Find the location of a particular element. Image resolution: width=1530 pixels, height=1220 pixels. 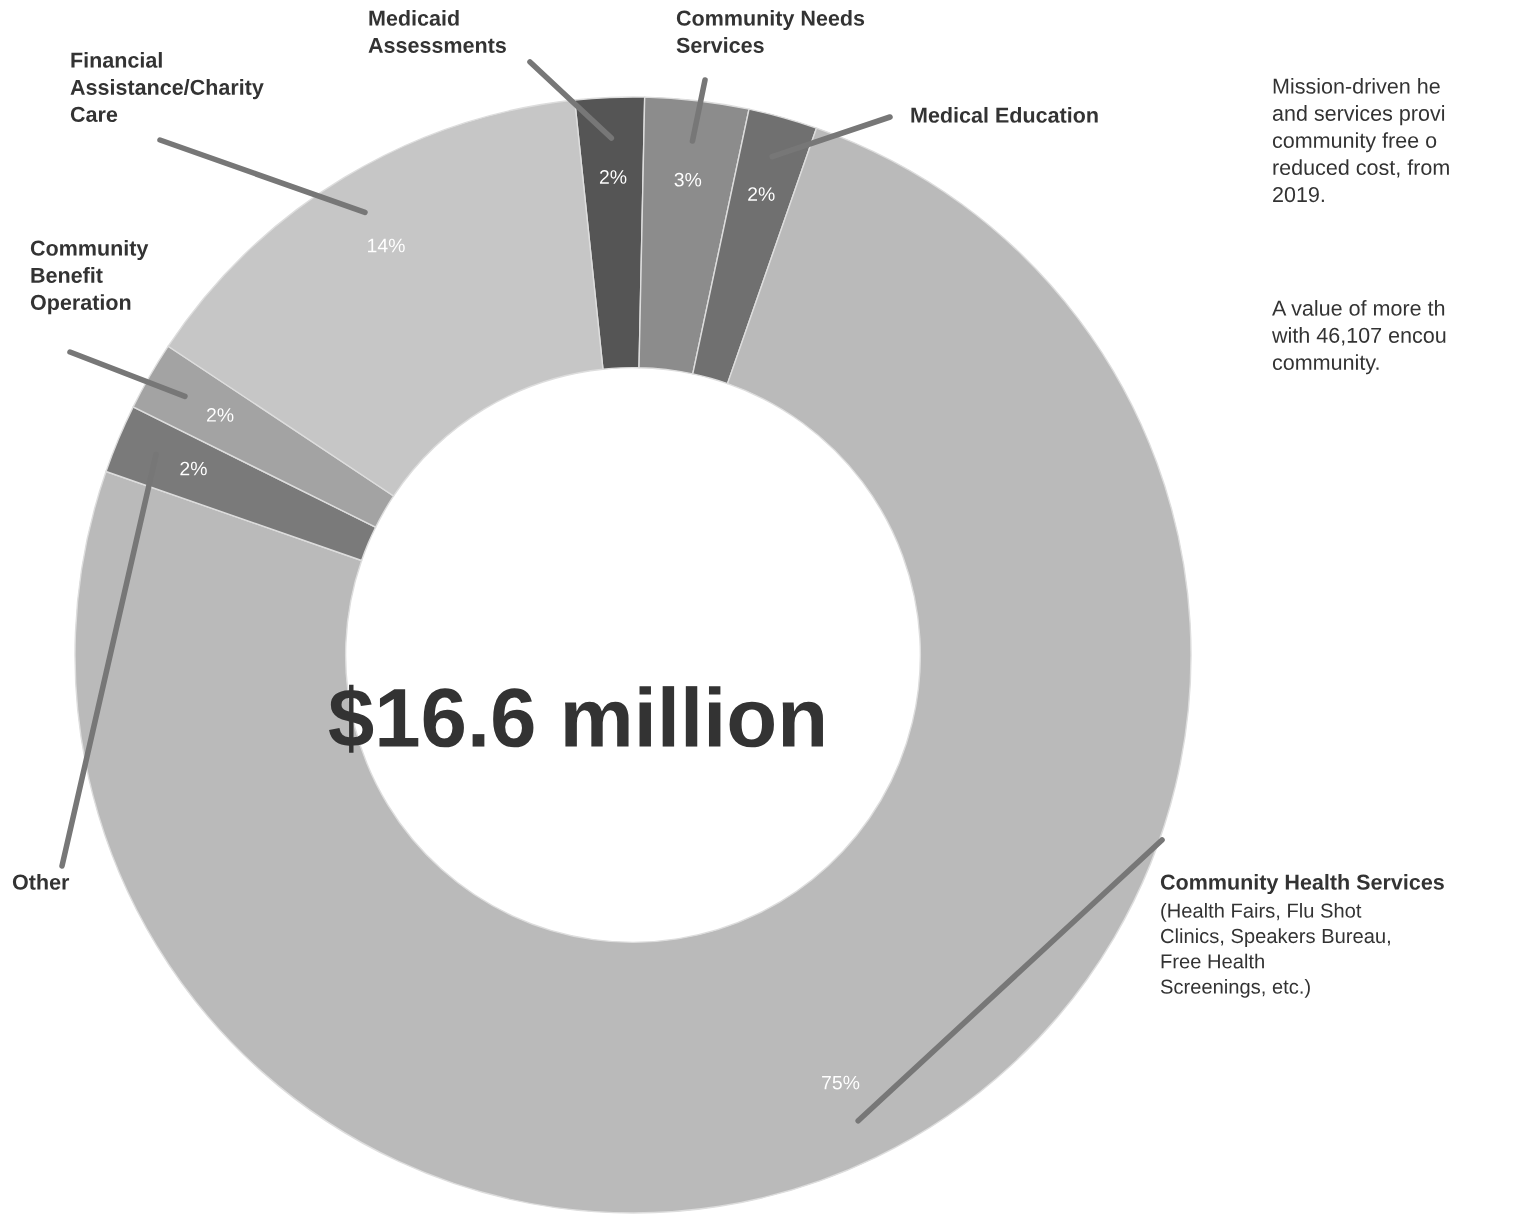

slice-label: Medical Education is located at coordinates (1004, 114).